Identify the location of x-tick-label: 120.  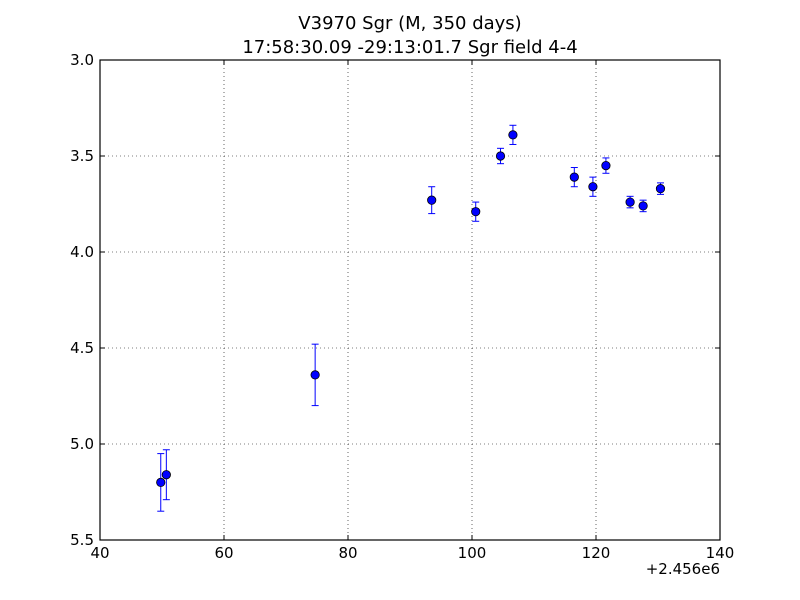
(596, 553).